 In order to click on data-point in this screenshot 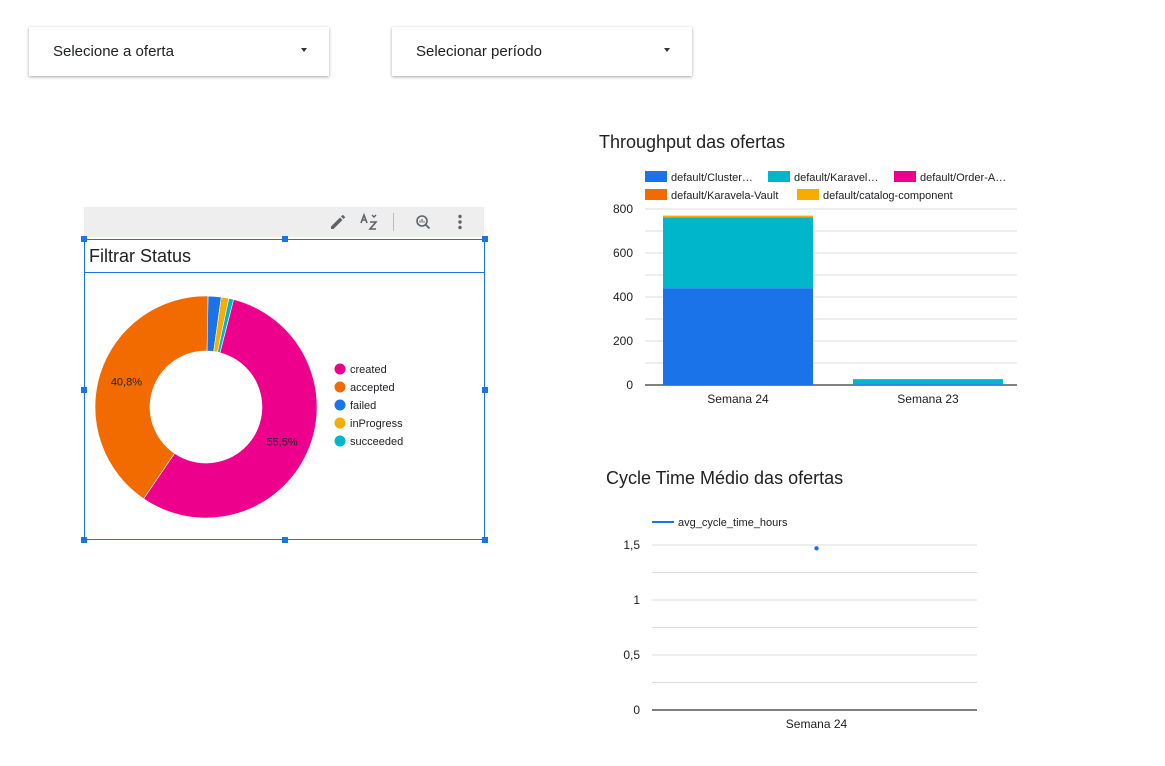, I will do `click(816, 548)`.